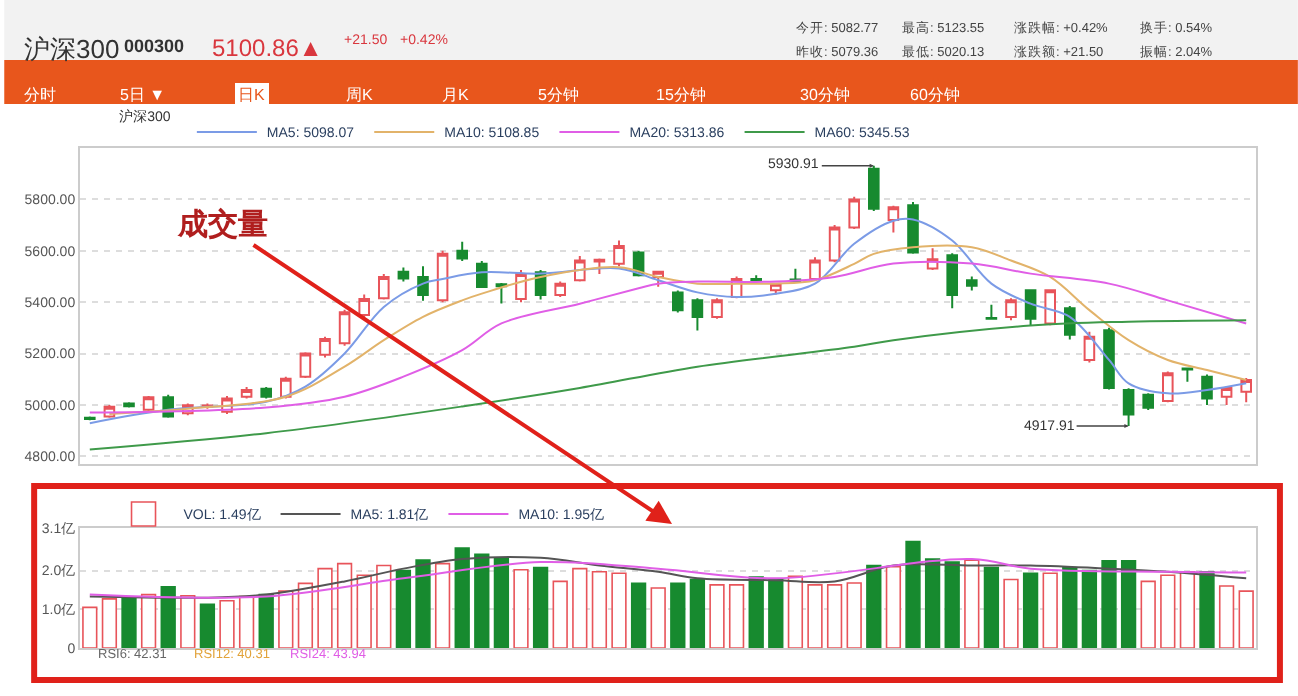  I want to click on annotation: 成交量, so click(222, 224).